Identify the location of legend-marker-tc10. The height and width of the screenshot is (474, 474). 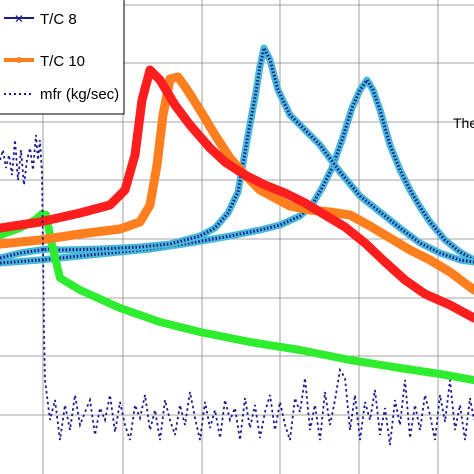
(19, 60).